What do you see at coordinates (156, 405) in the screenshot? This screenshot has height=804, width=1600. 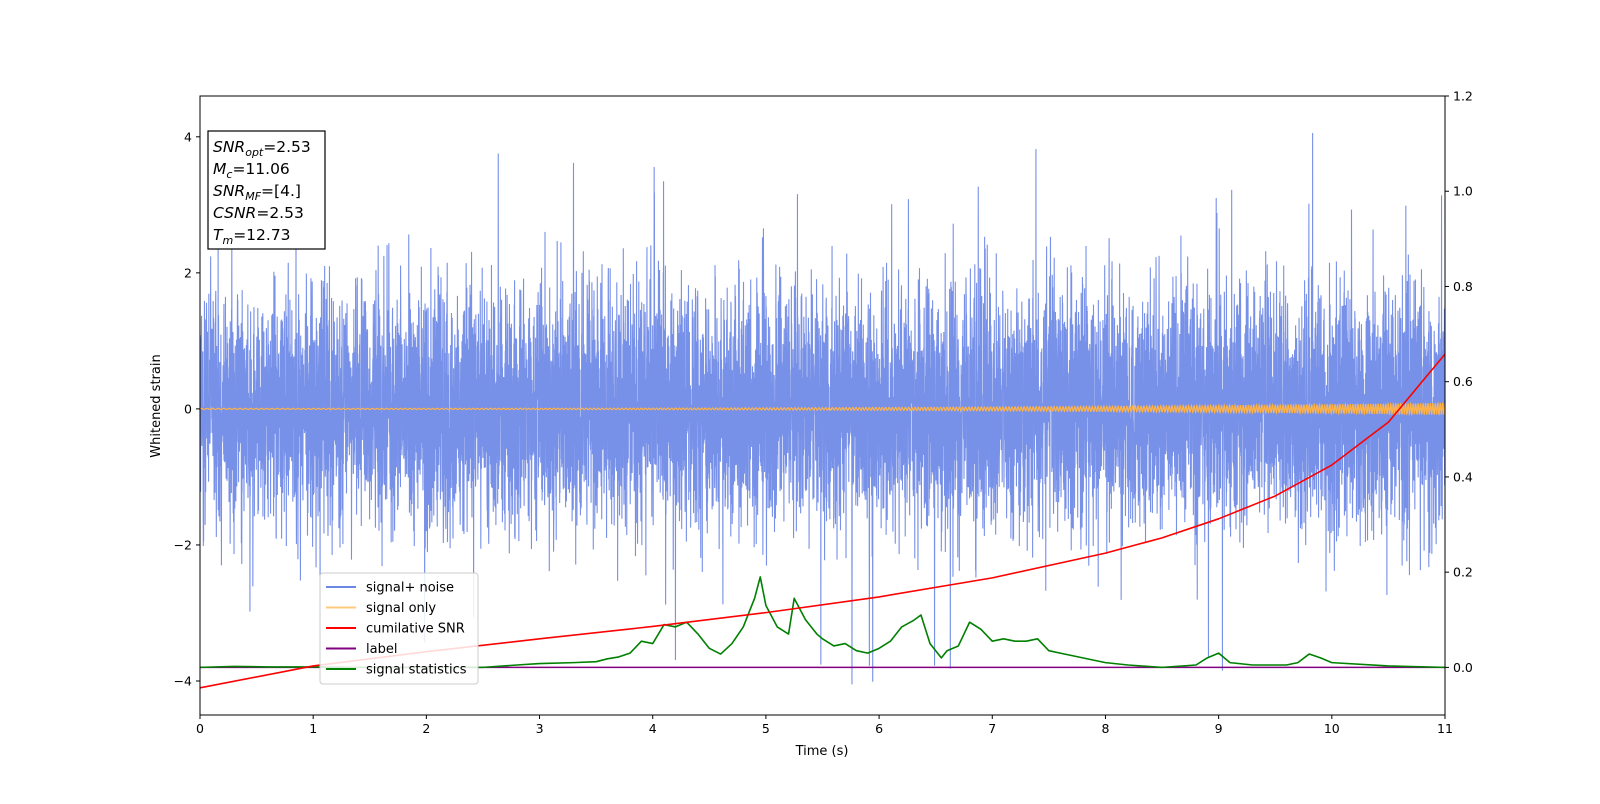 I see `y-axis-label: Whitened strain` at bounding box center [156, 405].